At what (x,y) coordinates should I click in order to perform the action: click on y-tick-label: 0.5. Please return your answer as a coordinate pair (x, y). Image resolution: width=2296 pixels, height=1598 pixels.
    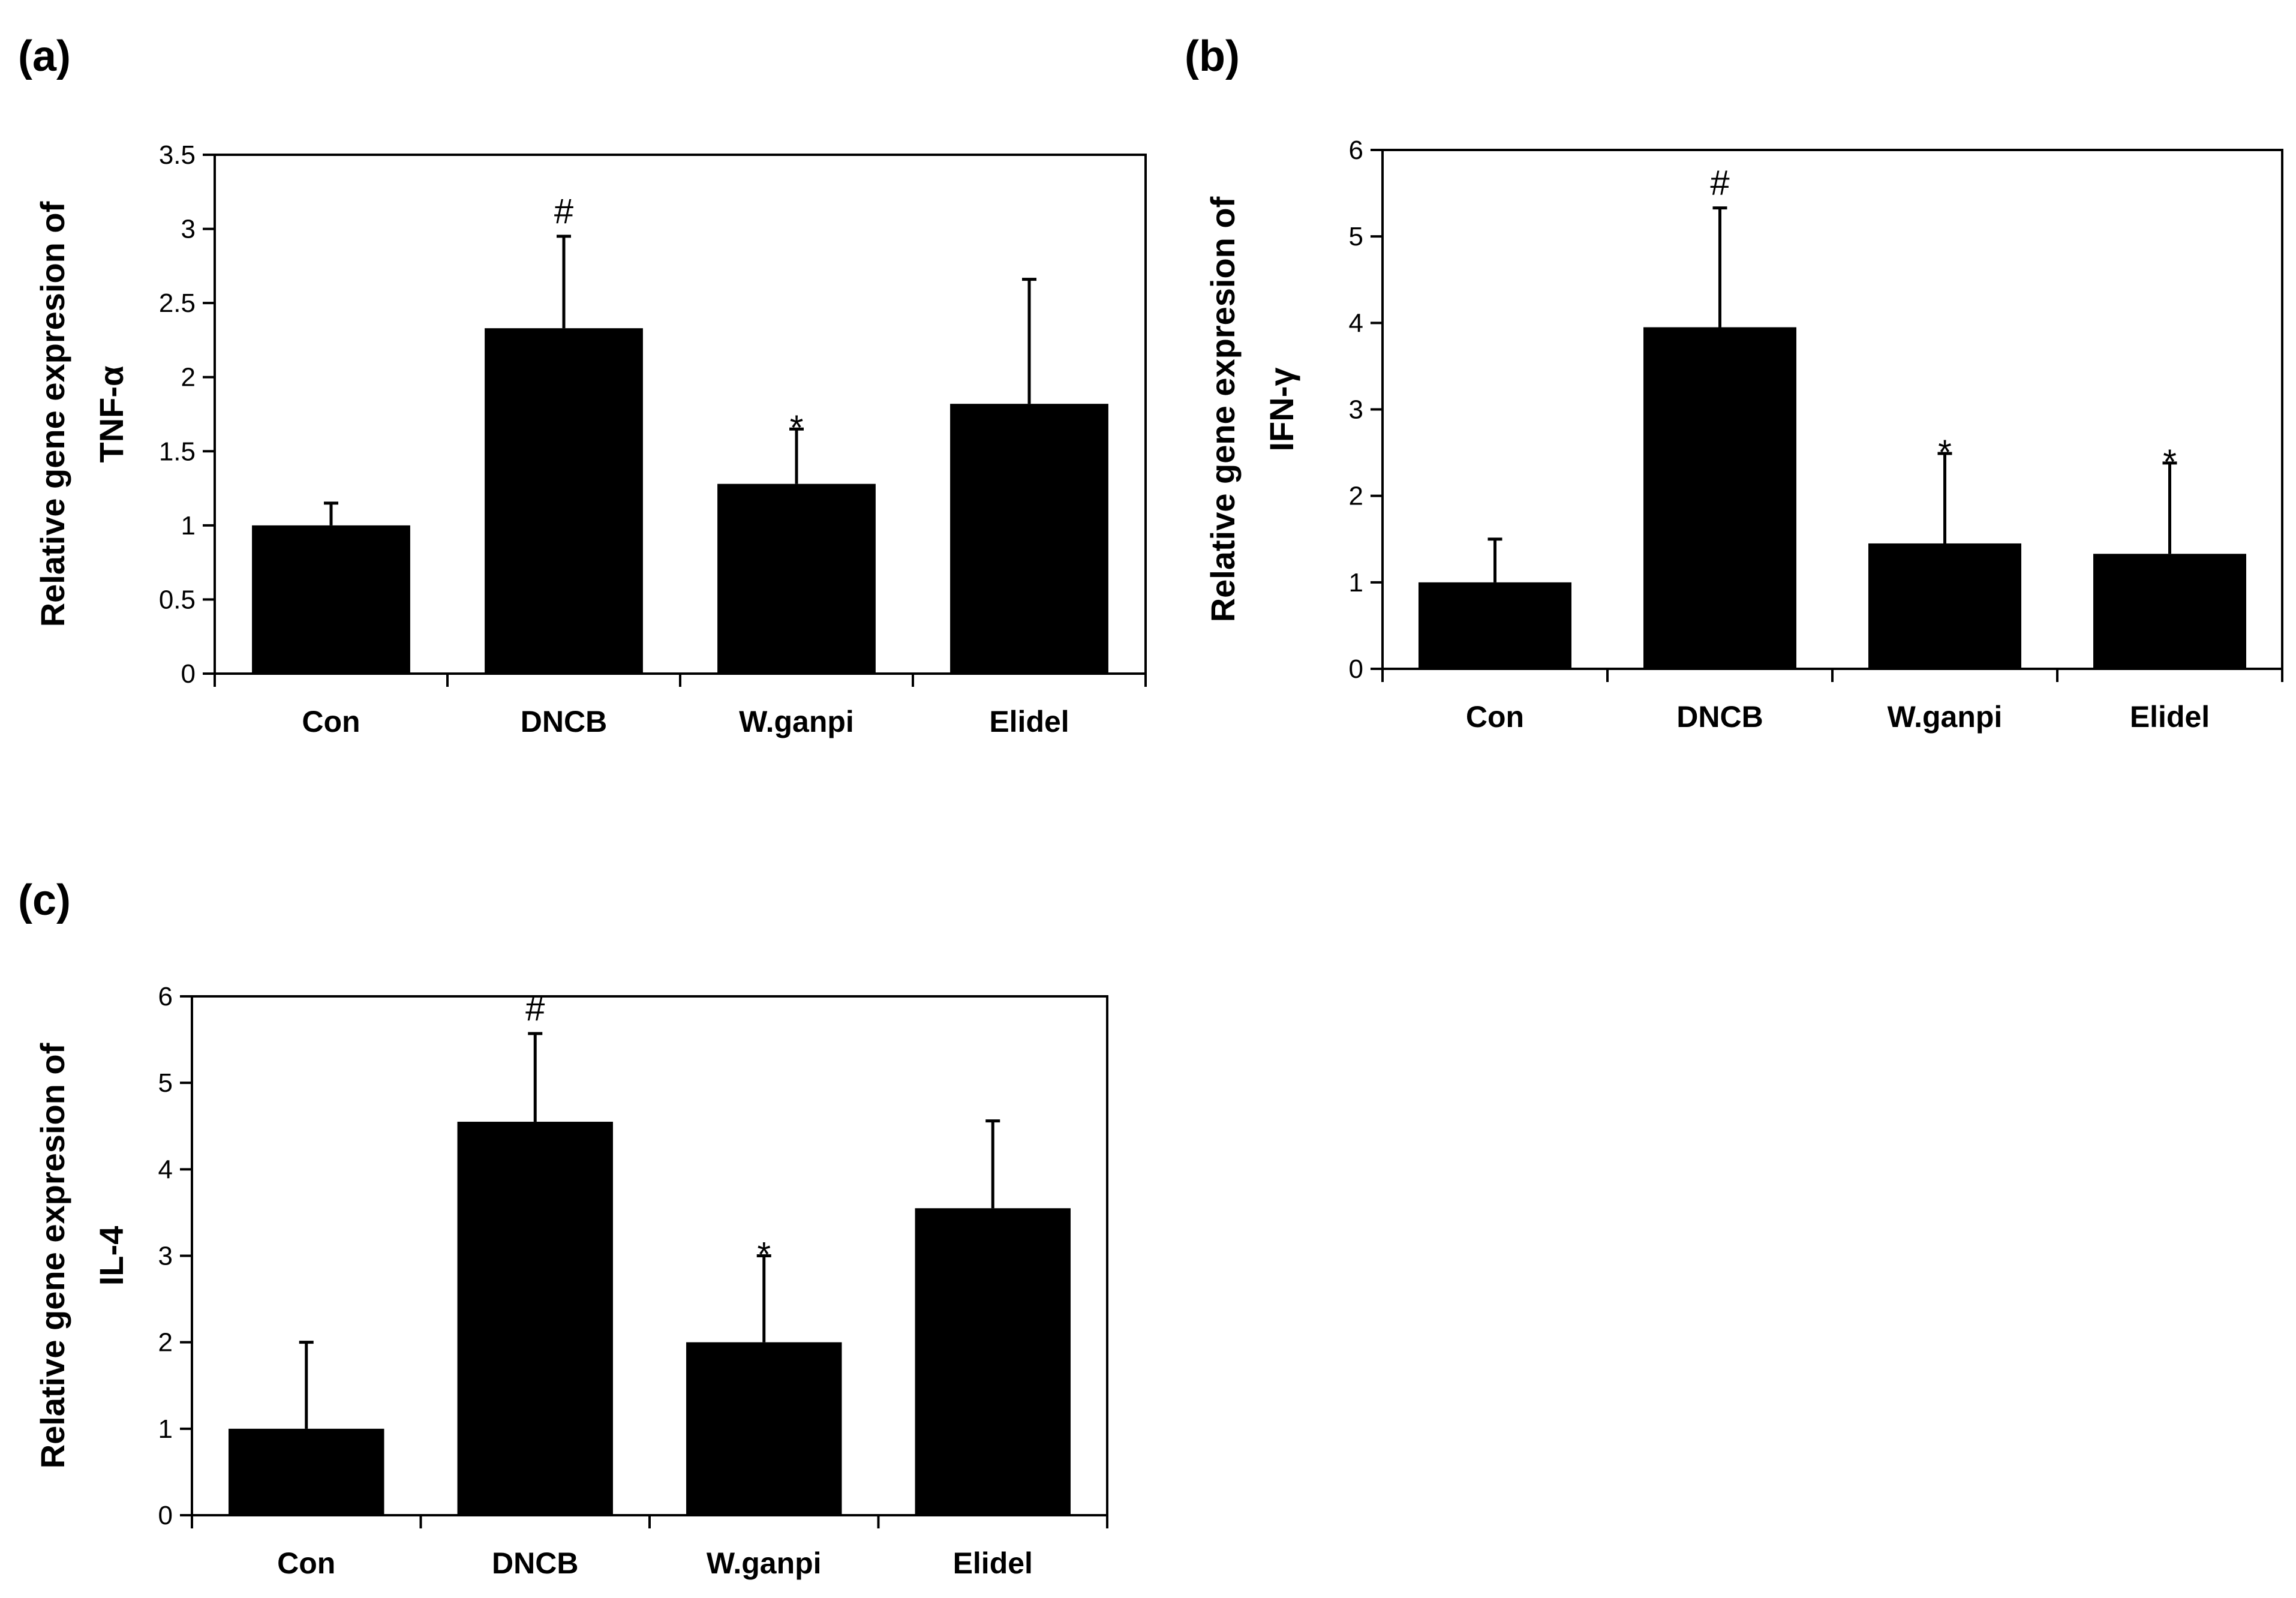
    Looking at the image, I should click on (177, 599).